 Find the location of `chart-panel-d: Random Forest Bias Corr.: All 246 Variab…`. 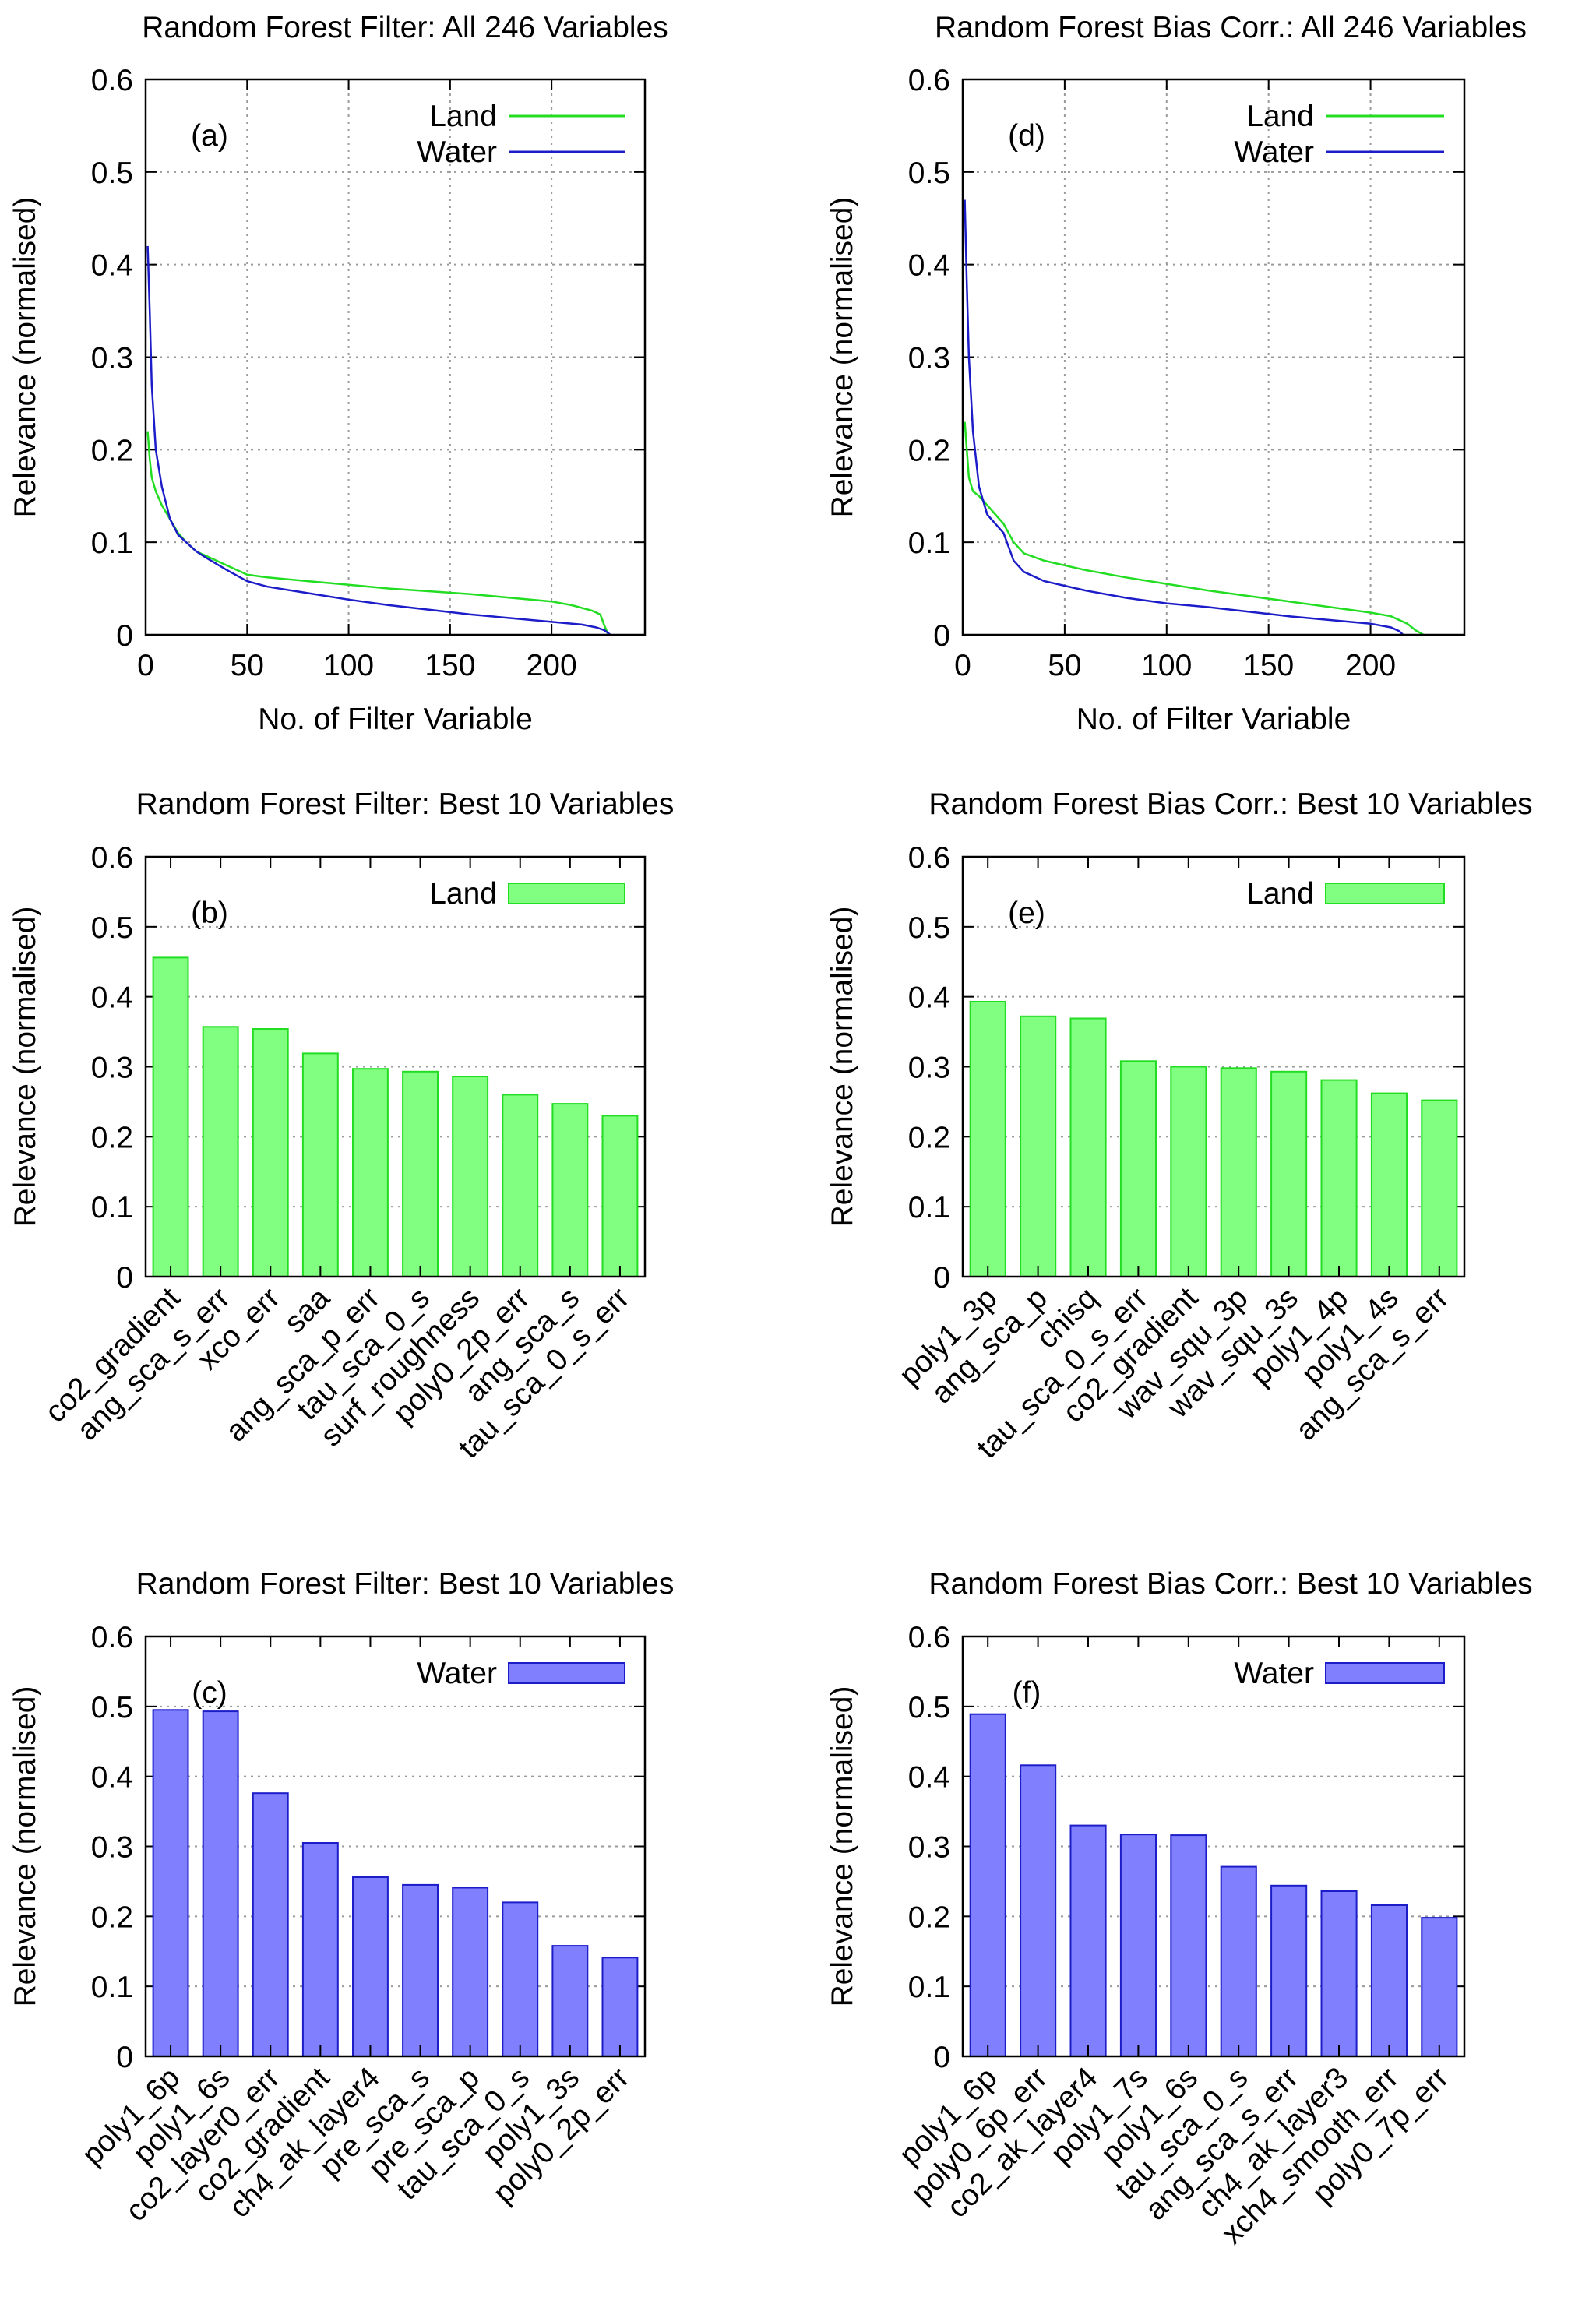

chart-panel-d: Random Forest Bias Corr.: All 246 Variab… is located at coordinates (1176, 374).